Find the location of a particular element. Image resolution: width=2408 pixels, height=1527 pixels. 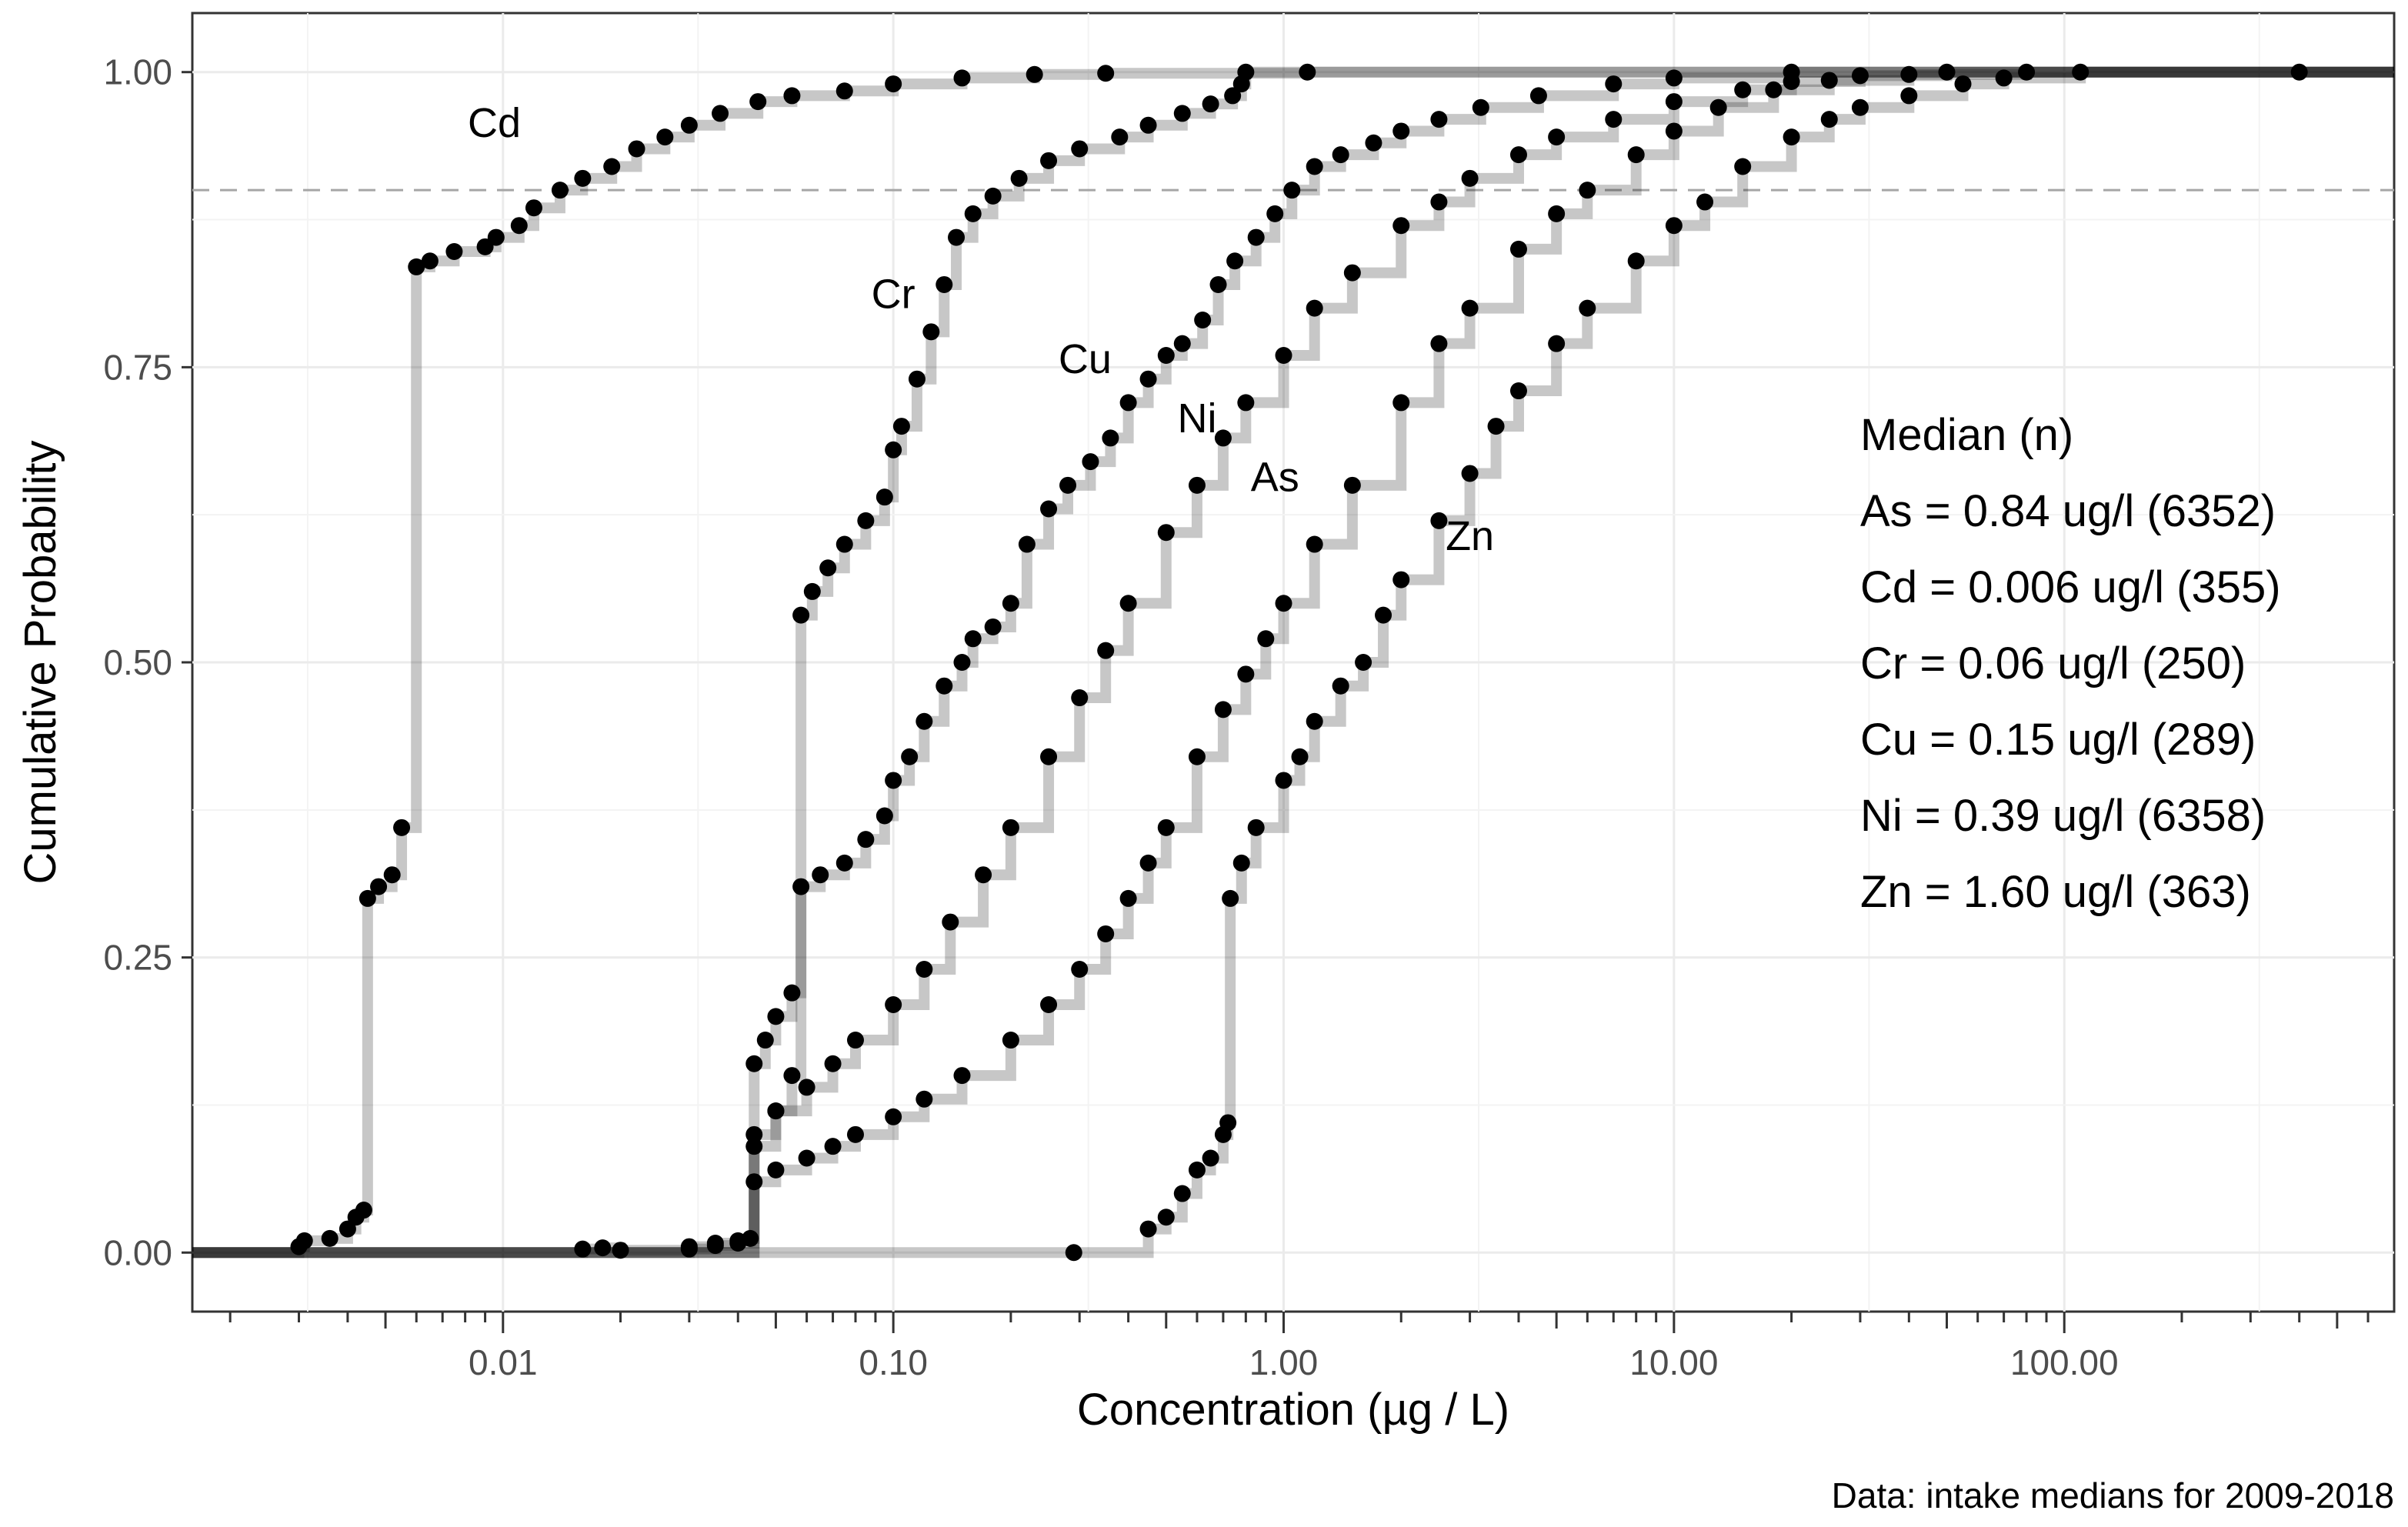

series-label-ni: Ni is located at coordinates (1196, 418).